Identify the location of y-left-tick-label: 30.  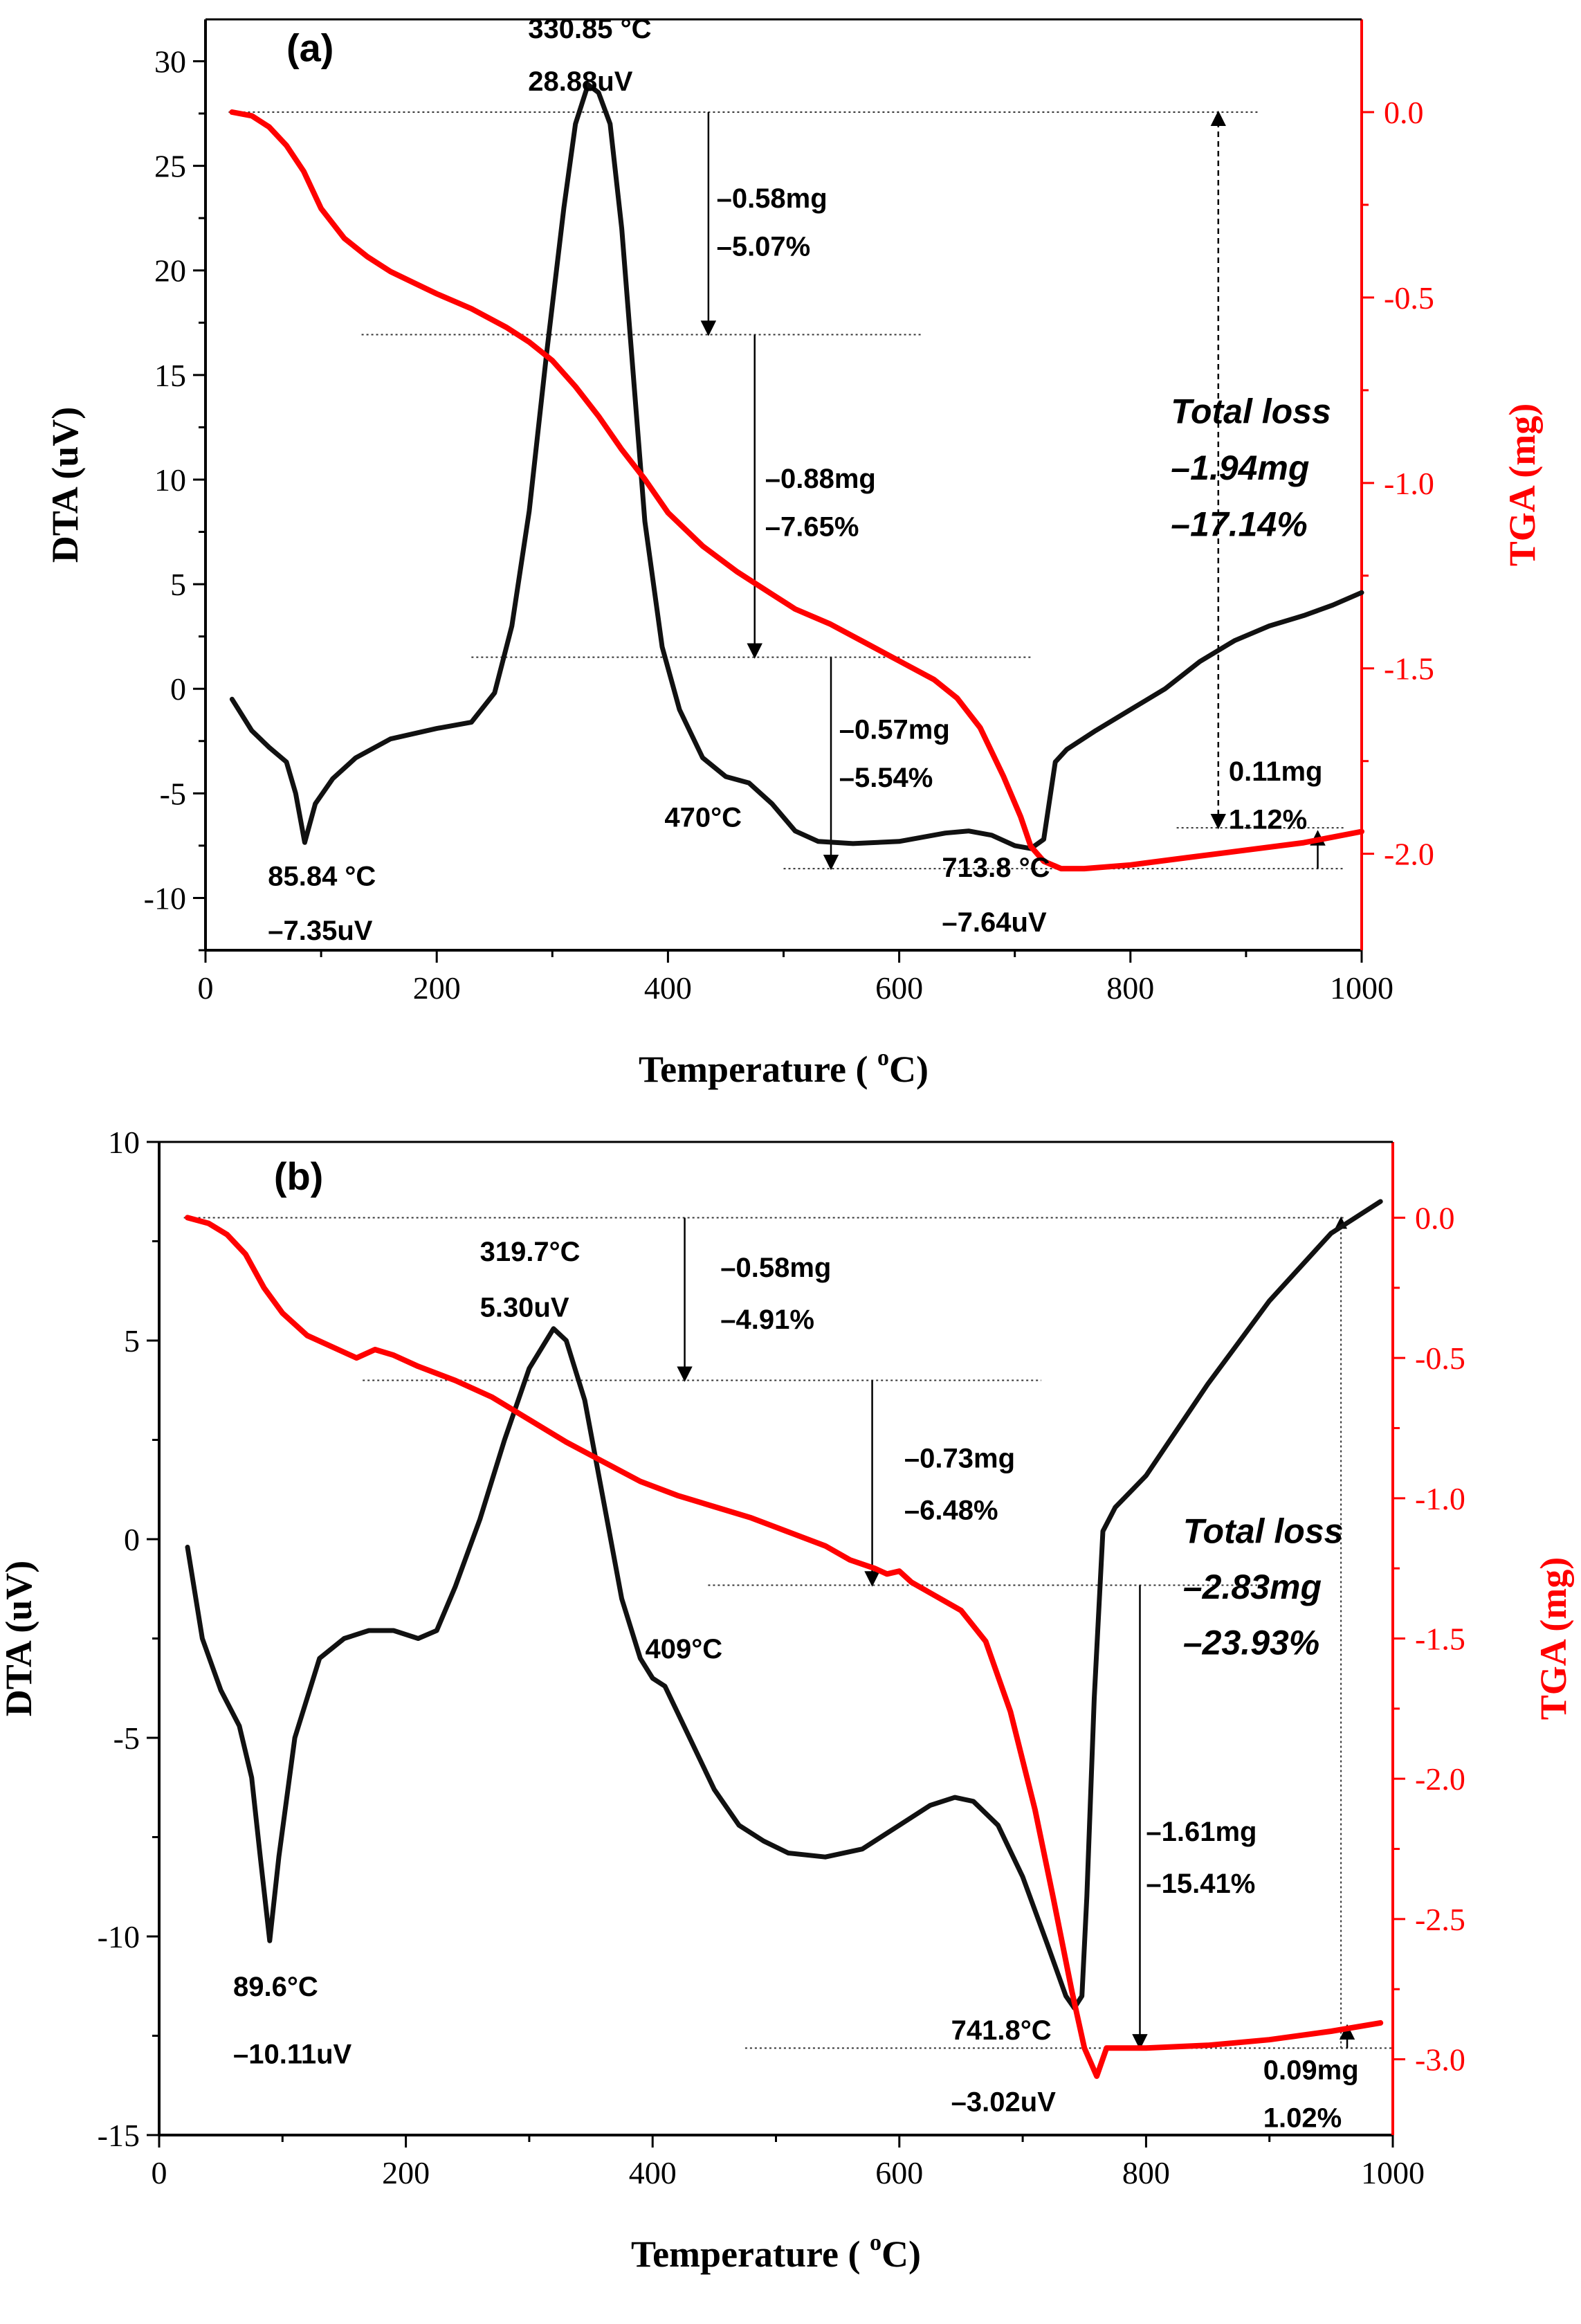
(170, 61).